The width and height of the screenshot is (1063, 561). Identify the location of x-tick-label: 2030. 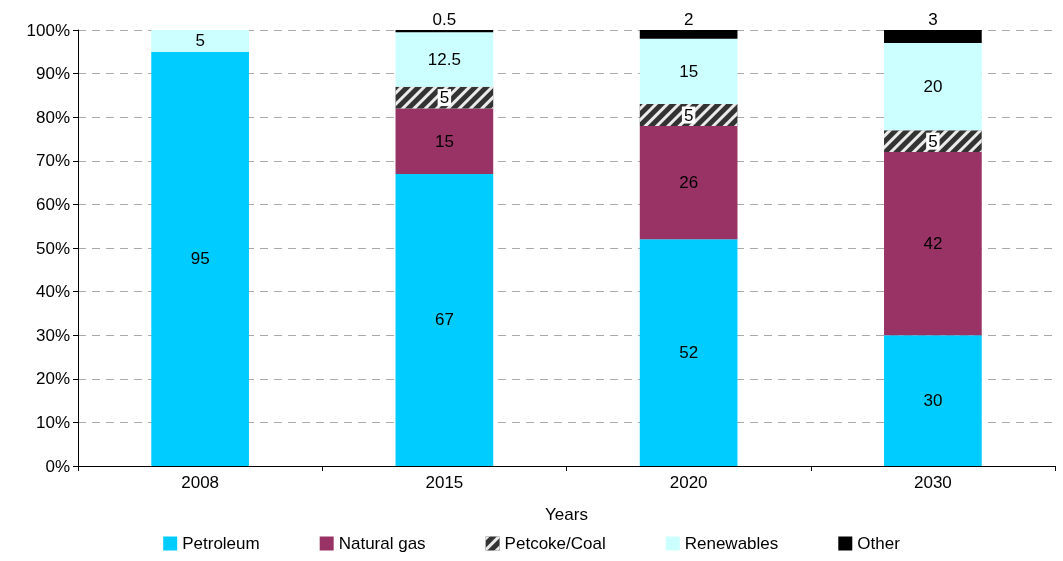
(932, 482).